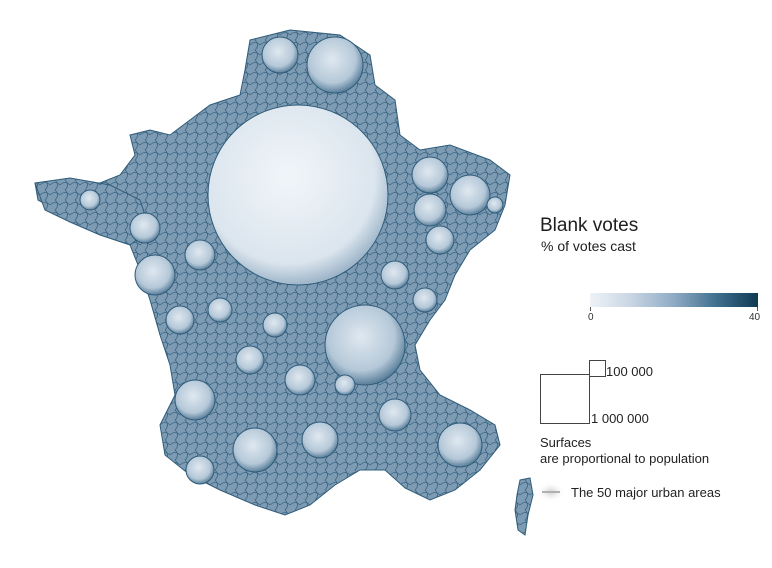  What do you see at coordinates (591, 317) in the screenshot?
I see `scale-min-label: 0` at bounding box center [591, 317].